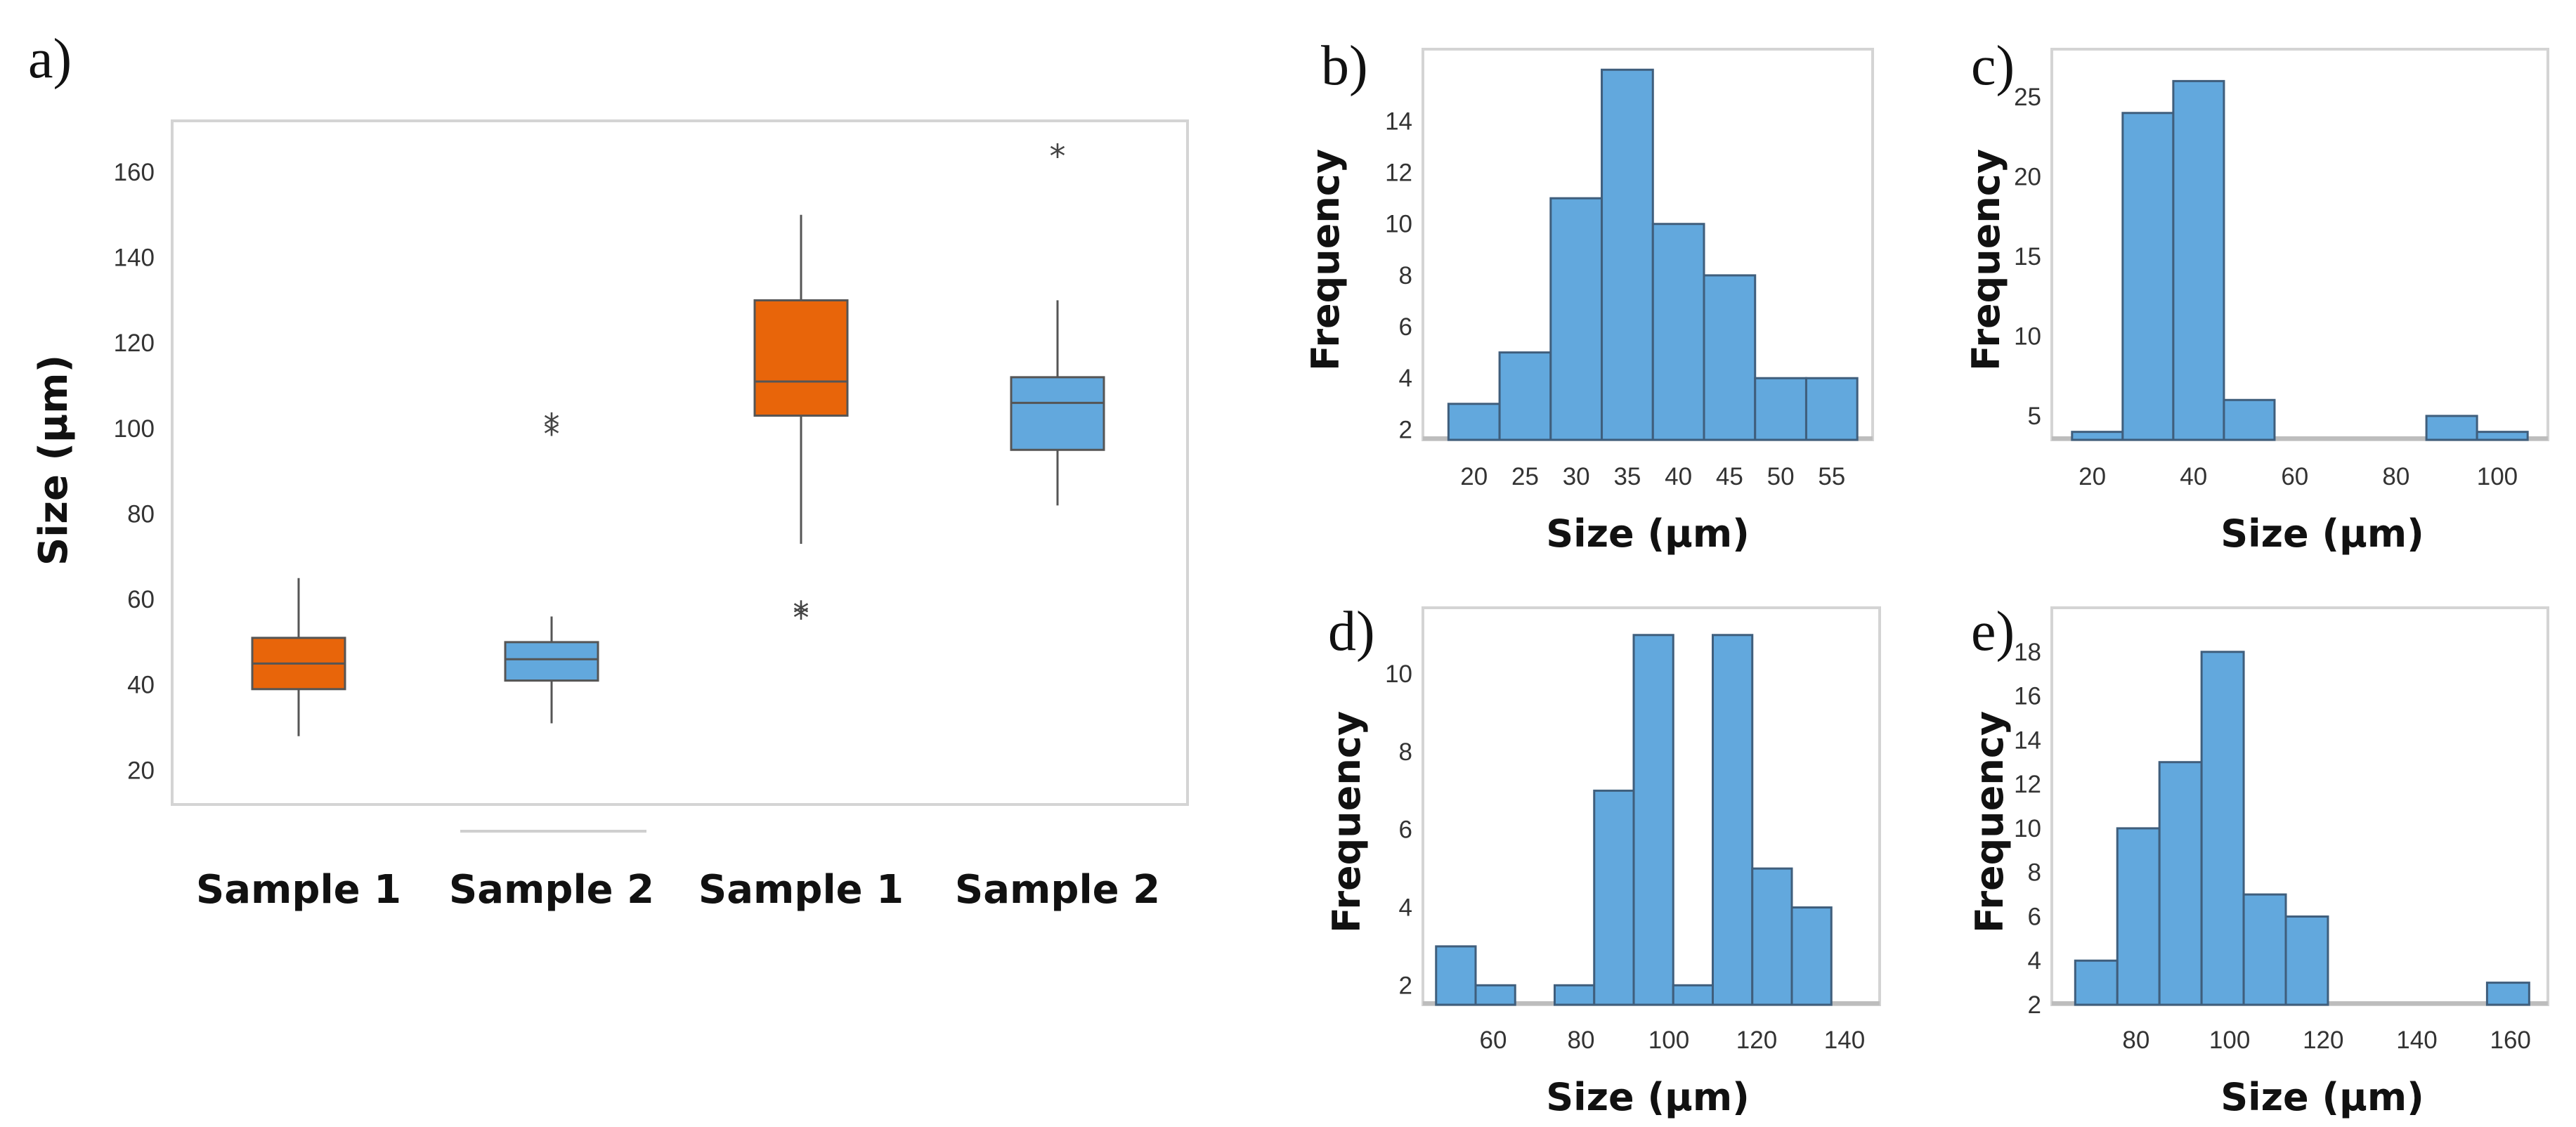 The image size is (2576, 1127). I want to click on panel-b-x-tick-label: 35, so click(1627, 476).